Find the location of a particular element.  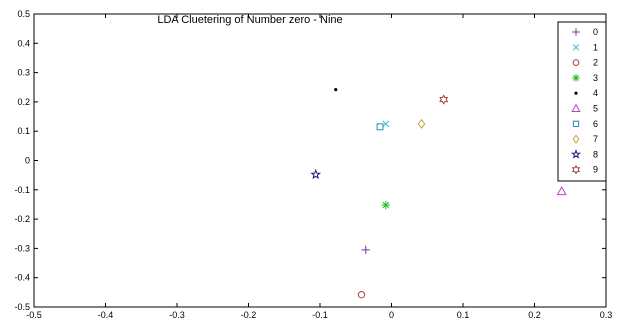

x-tick-label: -0.5 is located at coordinates (34, 315).